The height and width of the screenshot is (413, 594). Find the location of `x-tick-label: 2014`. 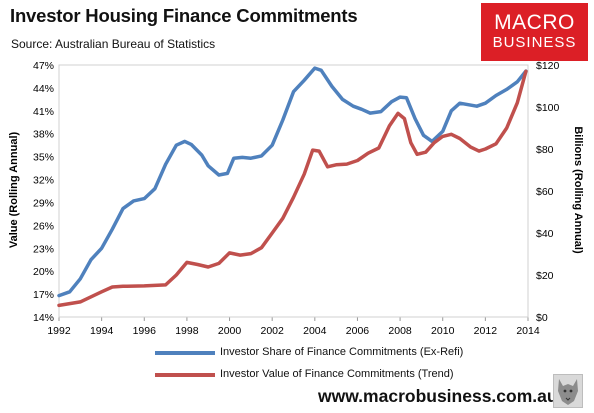

x-tick-label: 2014 is located at coordinates (528, 331).